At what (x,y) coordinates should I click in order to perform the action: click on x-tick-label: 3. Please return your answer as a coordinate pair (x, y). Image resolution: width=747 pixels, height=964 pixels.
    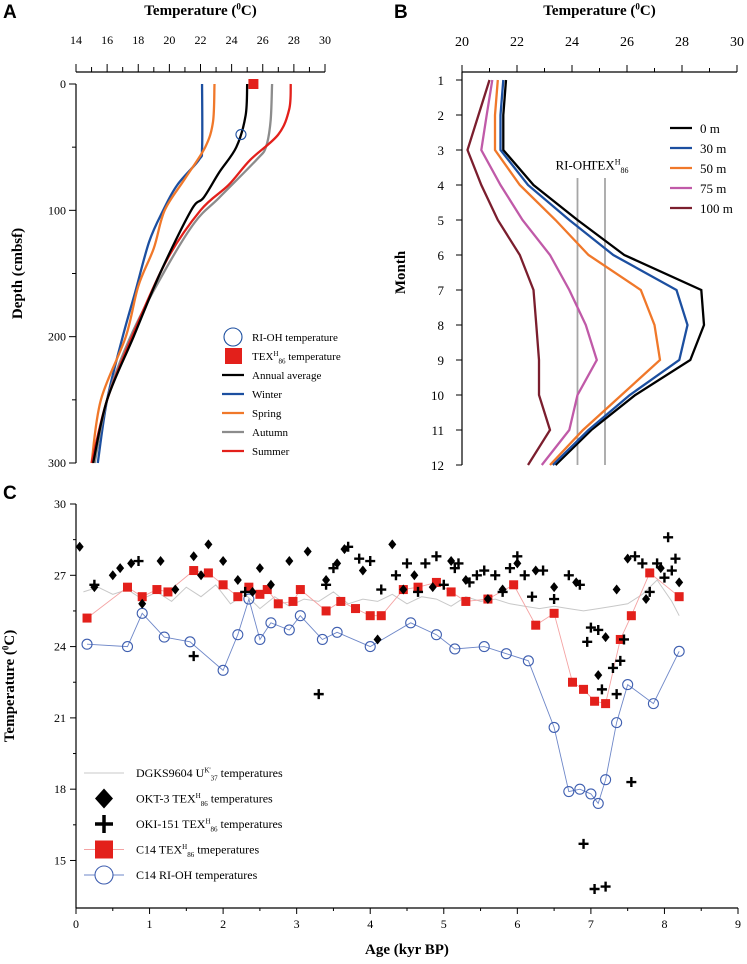
    Looking at the image, I should click on (297, 924).